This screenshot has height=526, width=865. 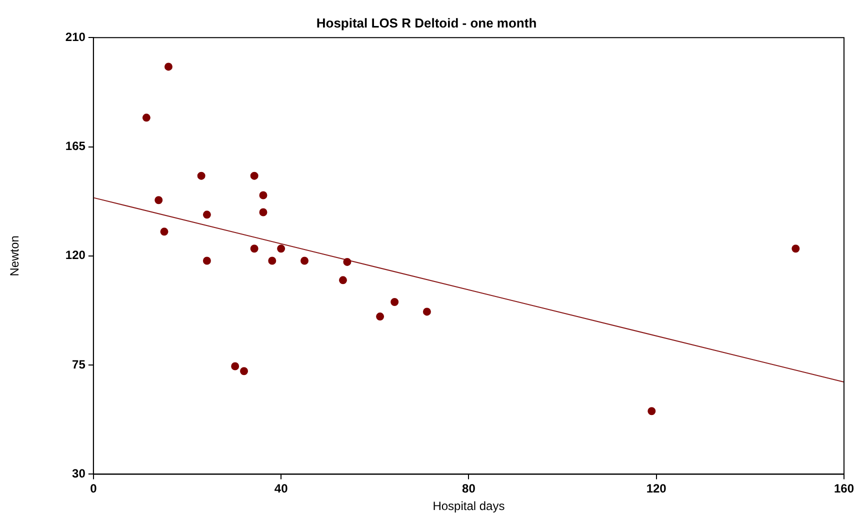 I want to click on y-tick-label: 120, so click(x=75, y=255).